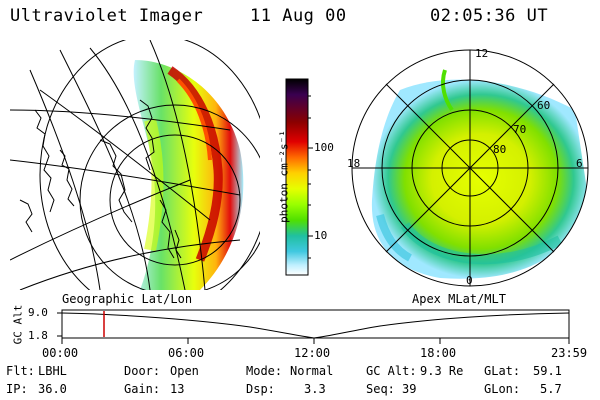 Image resolution: width=600 pixels, height=400 pixels. Describe the element at coordinates (312, 371) in the screenshot. I see `mode-value: Normal` at that location.